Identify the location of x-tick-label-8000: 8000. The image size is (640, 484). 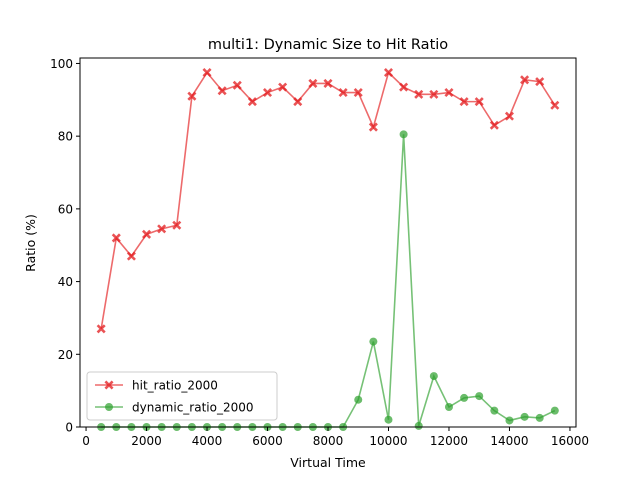
(328, 441).